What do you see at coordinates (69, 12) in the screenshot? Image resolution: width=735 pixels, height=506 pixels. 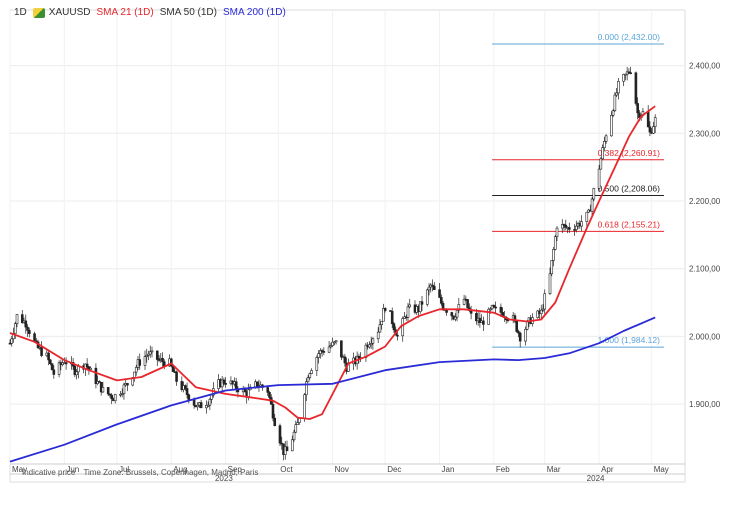 I see `symbol-label: XAUUSD` at bounding box center [69, 12].